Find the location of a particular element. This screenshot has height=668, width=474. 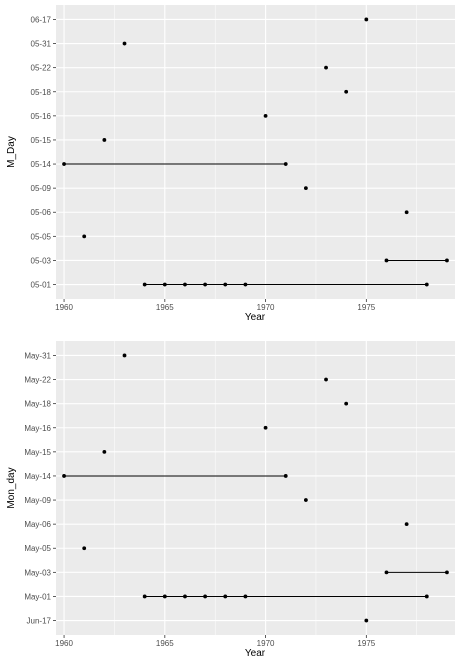

y-tick-label: May-14 is located at coordinates (37, 476).